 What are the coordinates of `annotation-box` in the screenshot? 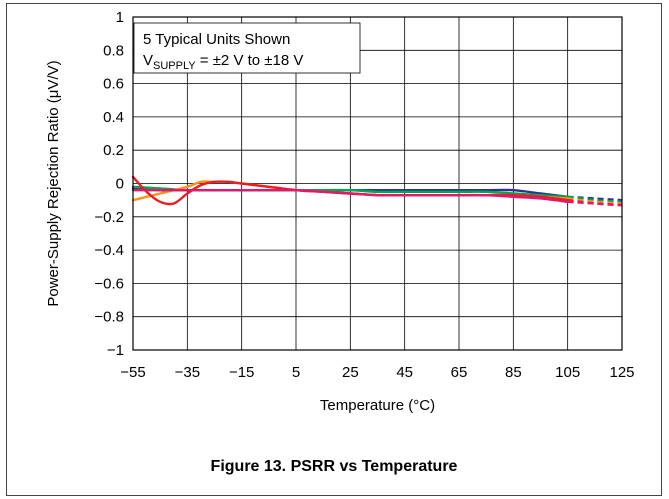 It's located at (247, 48).